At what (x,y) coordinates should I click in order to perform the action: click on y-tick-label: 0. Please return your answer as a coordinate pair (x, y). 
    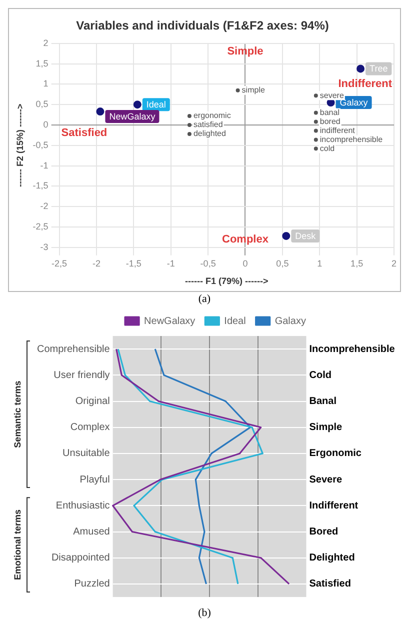
    Looking at the image, I should click on (45, 124).